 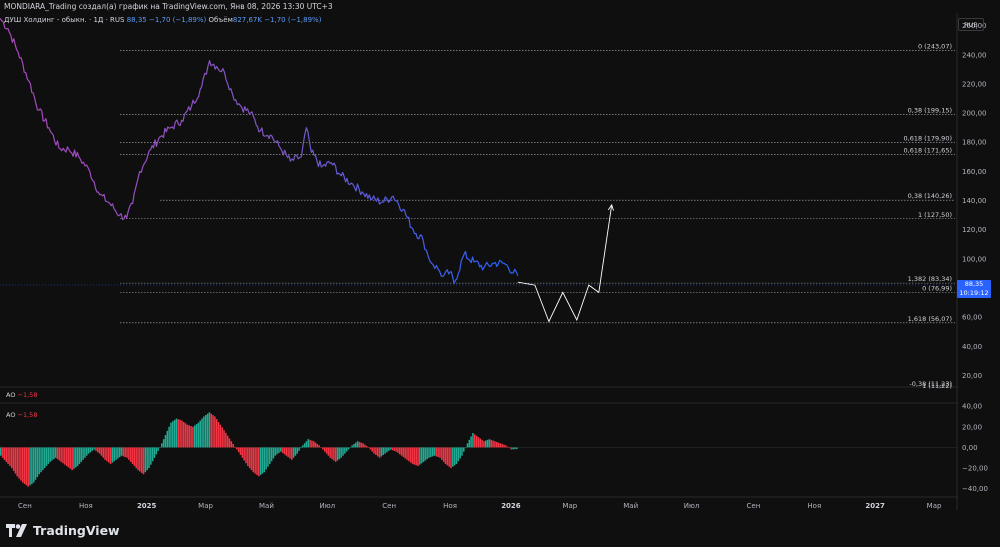 I want to click on ao-name-2: AO, so click(x=11, y=415).